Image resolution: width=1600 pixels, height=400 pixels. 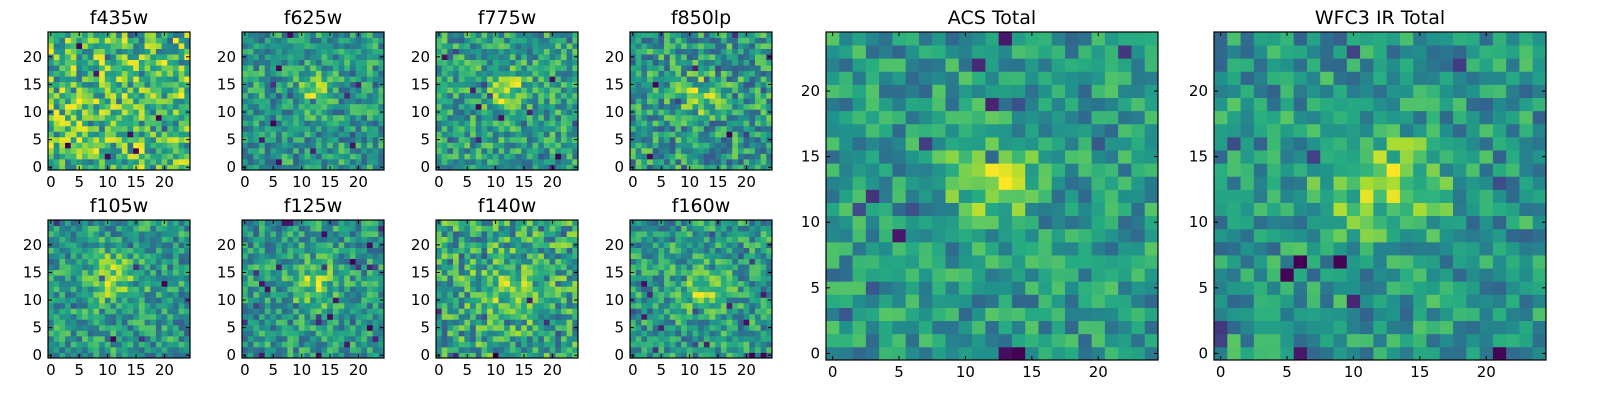 I want to click on heatmap-cells, so click(x=701, y=289).